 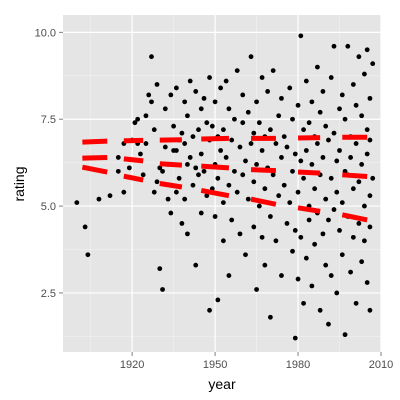 What do you see at coordinates (48, 120) in the screenshot?
I see `y-tick-label: 7.5` at bounding box center [48, 120].